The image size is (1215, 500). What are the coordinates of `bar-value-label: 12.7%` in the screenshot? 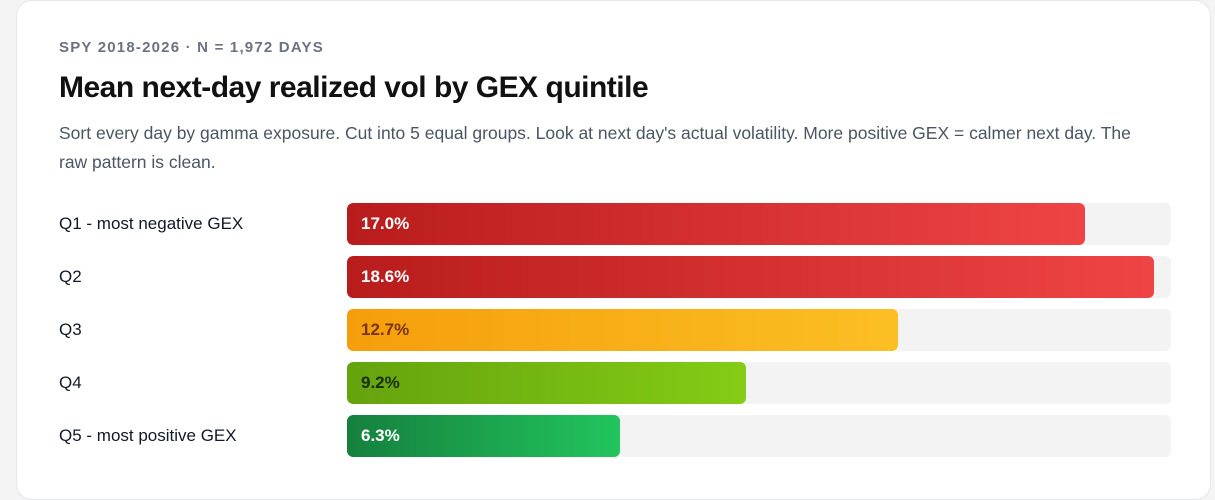 It's located at (385, 329).